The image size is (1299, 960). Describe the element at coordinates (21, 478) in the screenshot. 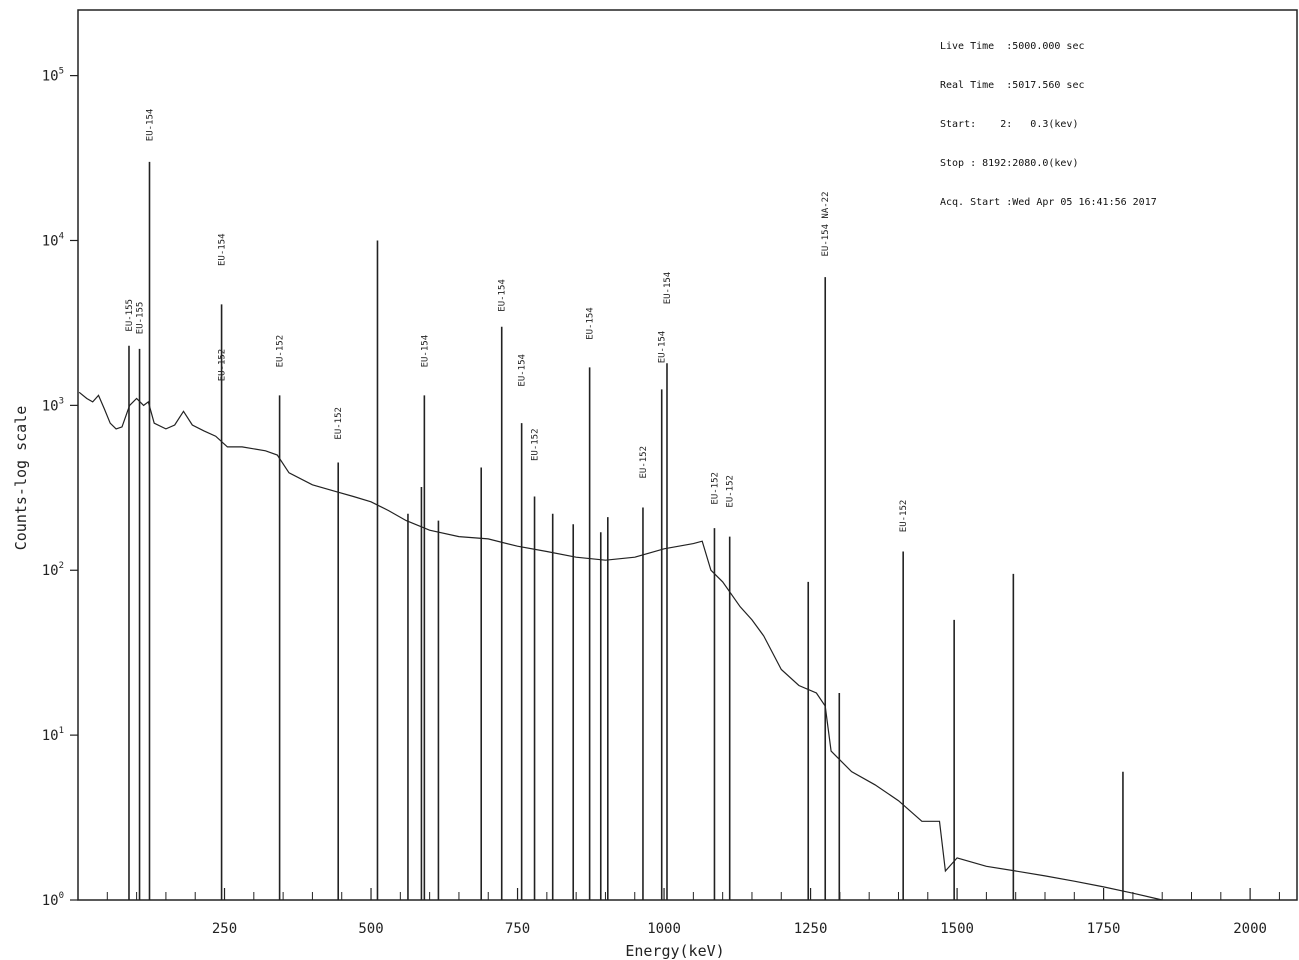

I see `y-axis-label: Counts-log scale` at that location.